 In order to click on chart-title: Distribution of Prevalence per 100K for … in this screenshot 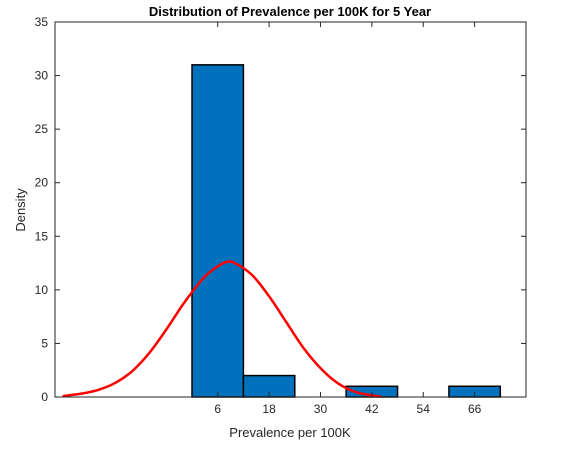, I will do `click(290, 11)`.